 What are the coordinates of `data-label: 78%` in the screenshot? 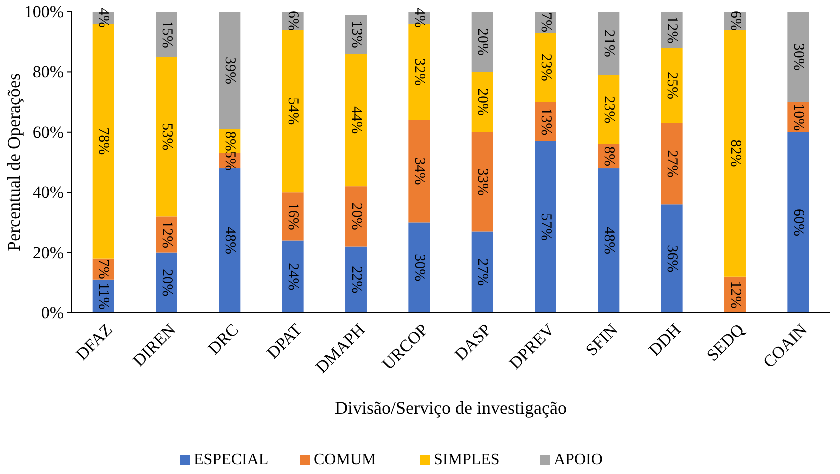 It's located at (104, 142).